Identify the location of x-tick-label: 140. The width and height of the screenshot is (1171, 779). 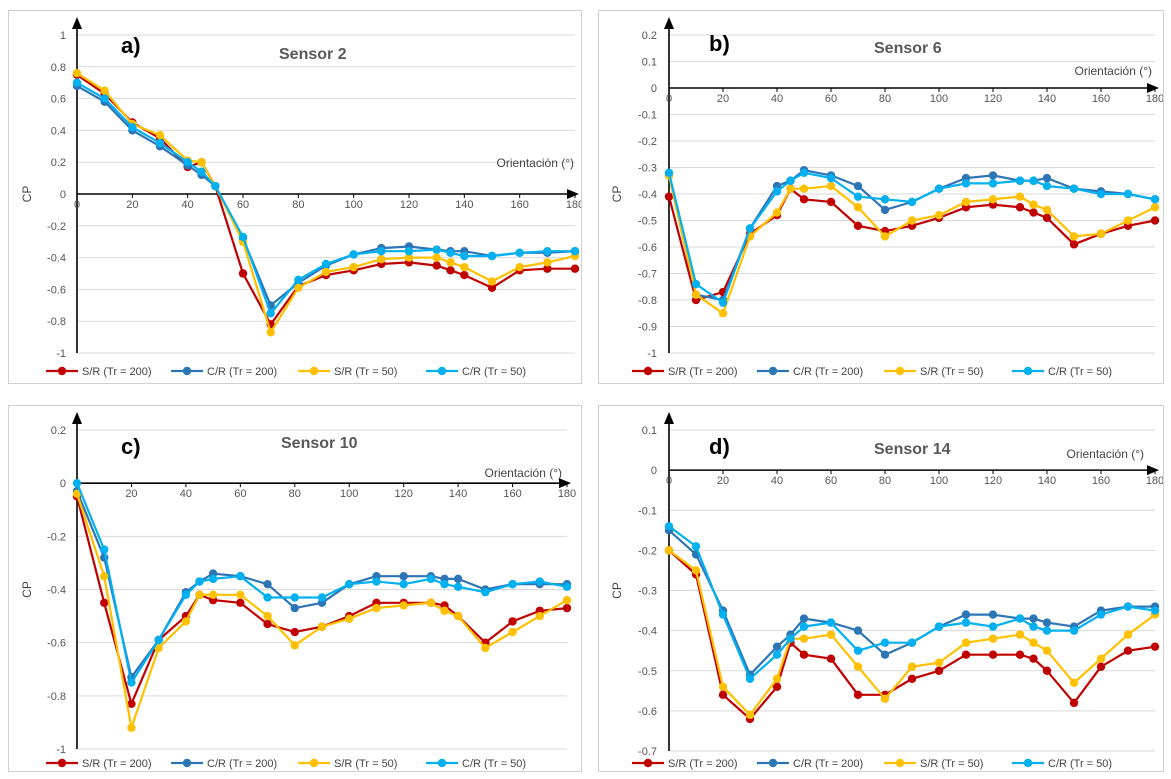
(458, 494).